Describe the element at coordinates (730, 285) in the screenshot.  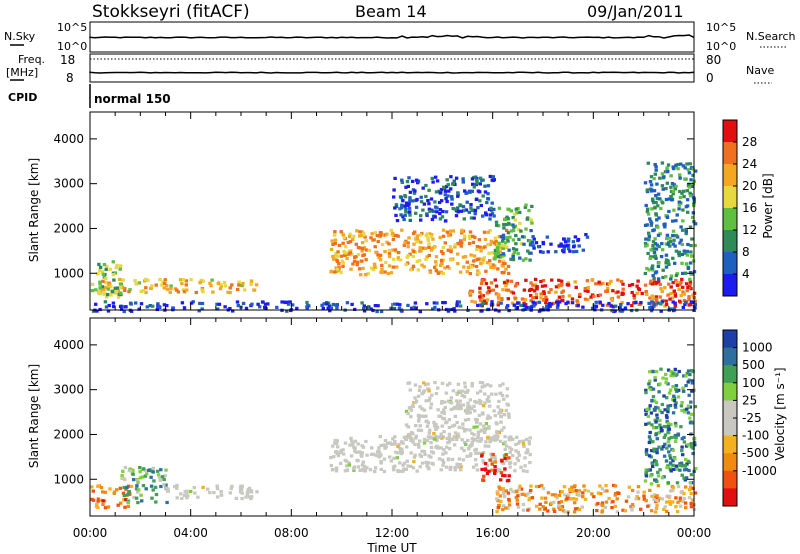
I see `colorbar-segment` at that location.